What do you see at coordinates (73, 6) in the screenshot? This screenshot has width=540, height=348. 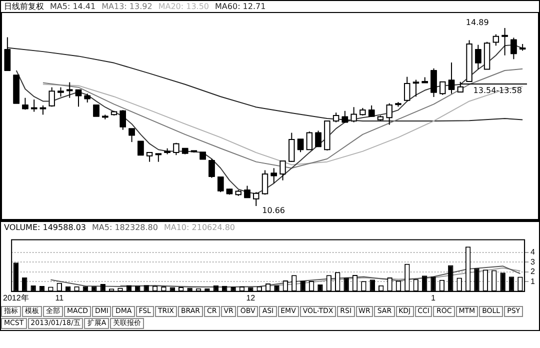 I see `text: MA5: 14.41` at bounding box center [73, 6].